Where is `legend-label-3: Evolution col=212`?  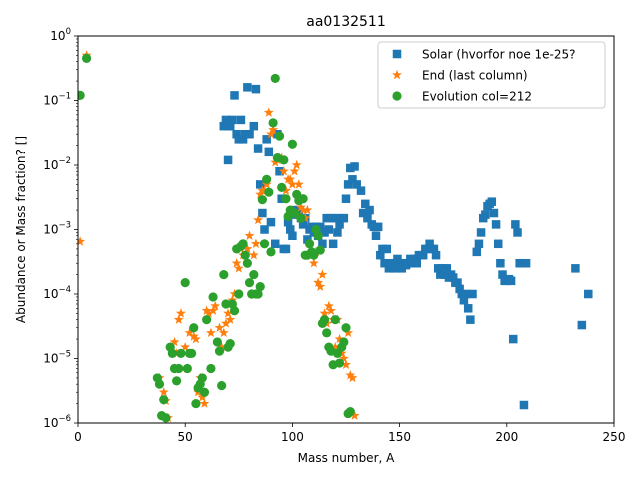 legend-label-3: Evolution col=212 is located at coordinates (477, 97).